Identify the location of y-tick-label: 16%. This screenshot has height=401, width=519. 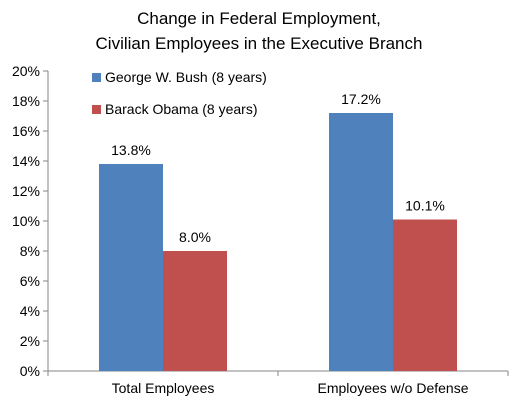
(26, 131).